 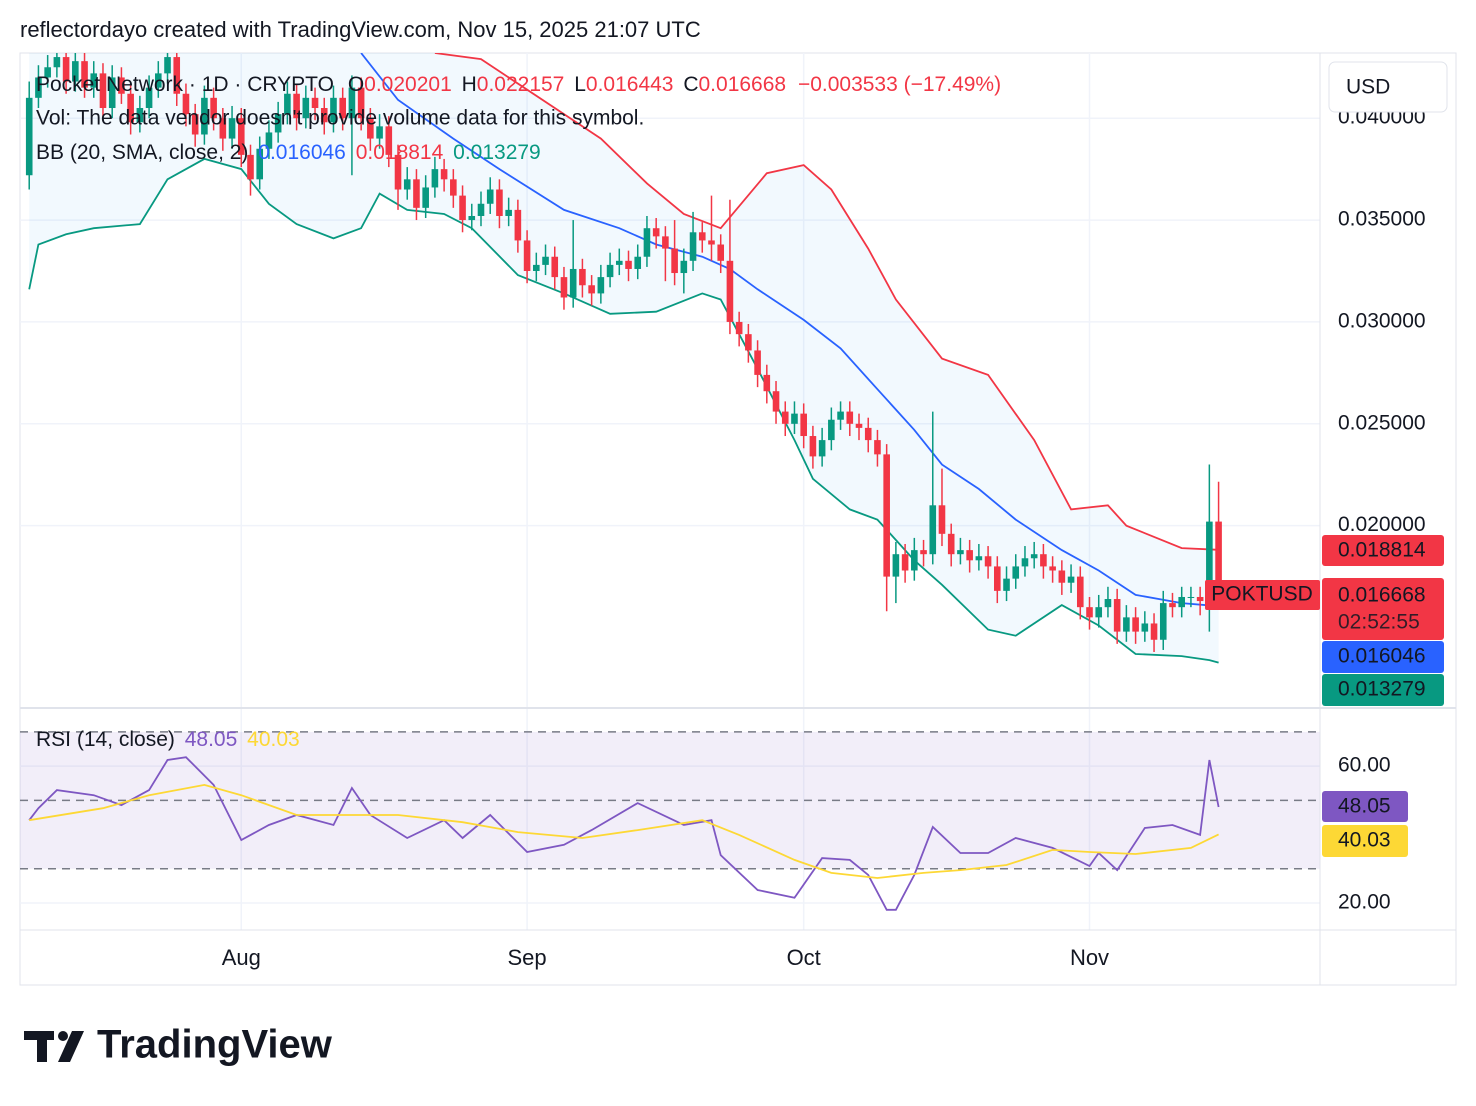 I want to click on price-label: 48.05, so click(x=1364, y=806).